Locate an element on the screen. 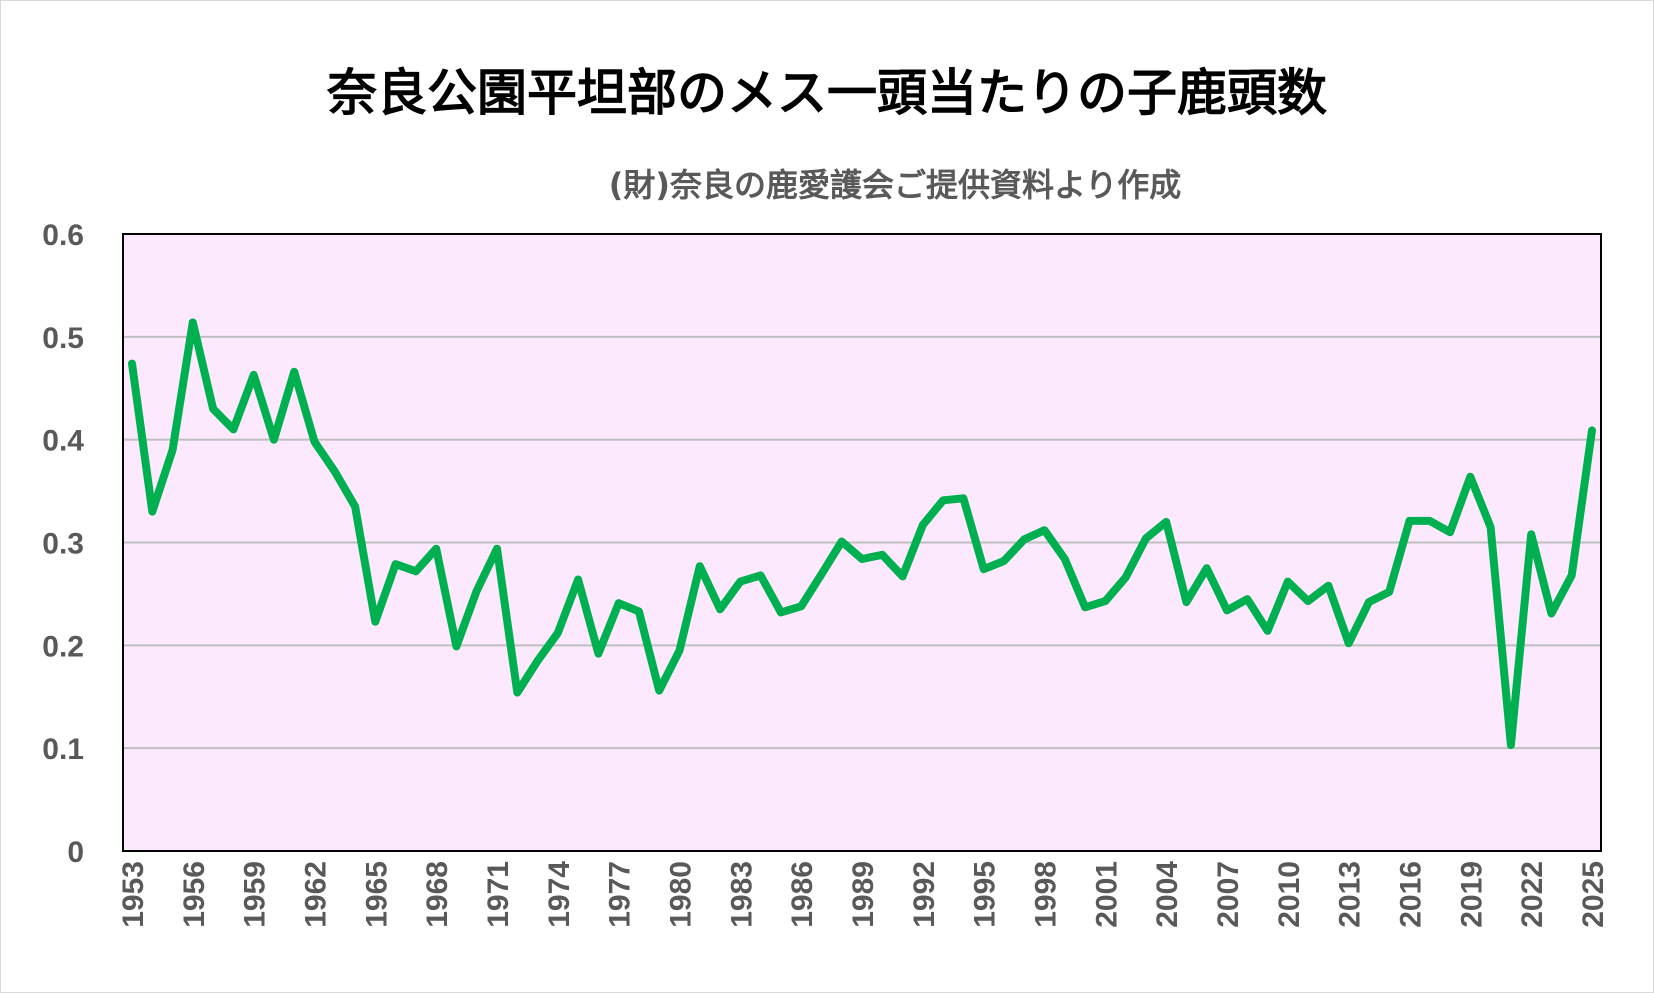 The width and height of the screenshot is (1654, 993). x-tick-label: 2025 is located at coordinates (1593, 894).